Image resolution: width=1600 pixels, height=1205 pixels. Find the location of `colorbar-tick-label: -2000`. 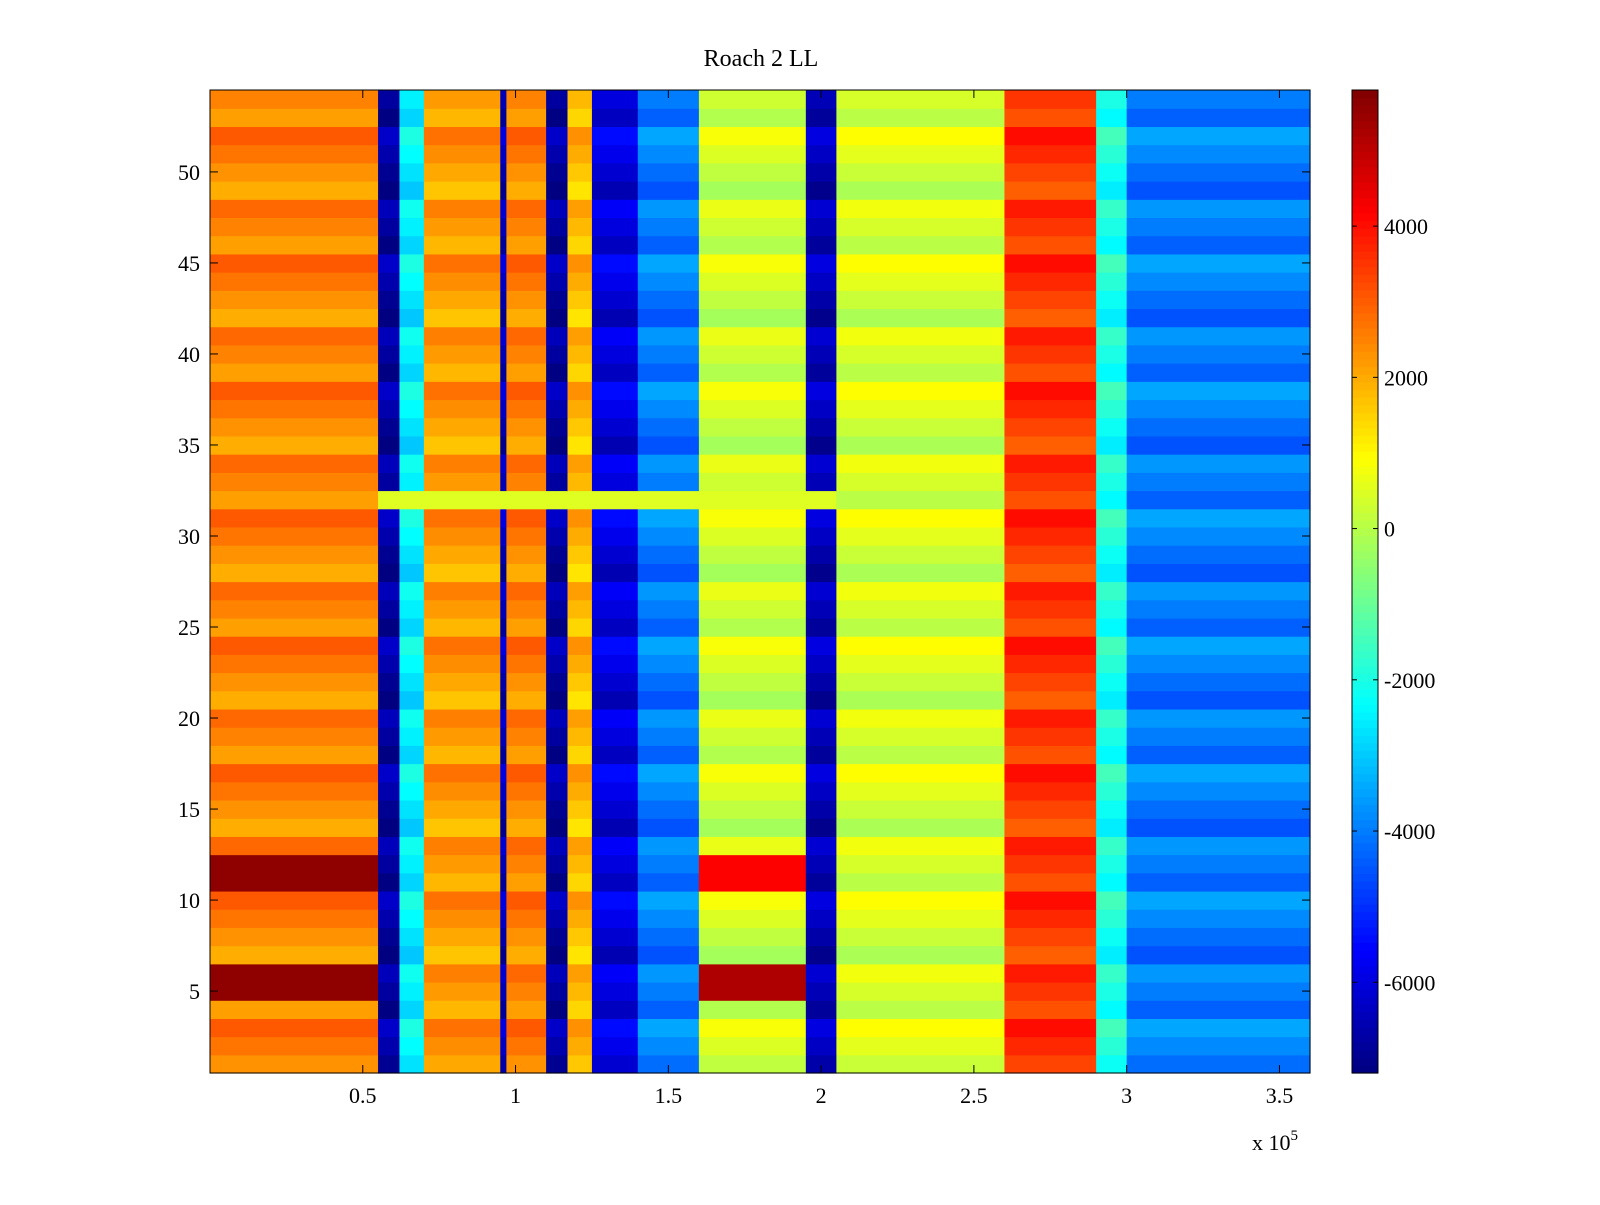

colorbar-tick-label: -2000 is located at coordinates (1409, 680).